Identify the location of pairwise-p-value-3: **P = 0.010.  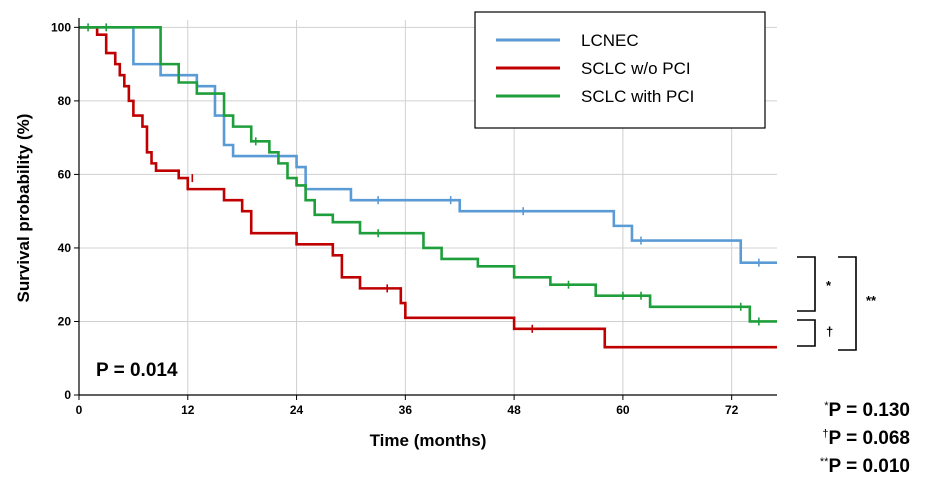
(865, 466).